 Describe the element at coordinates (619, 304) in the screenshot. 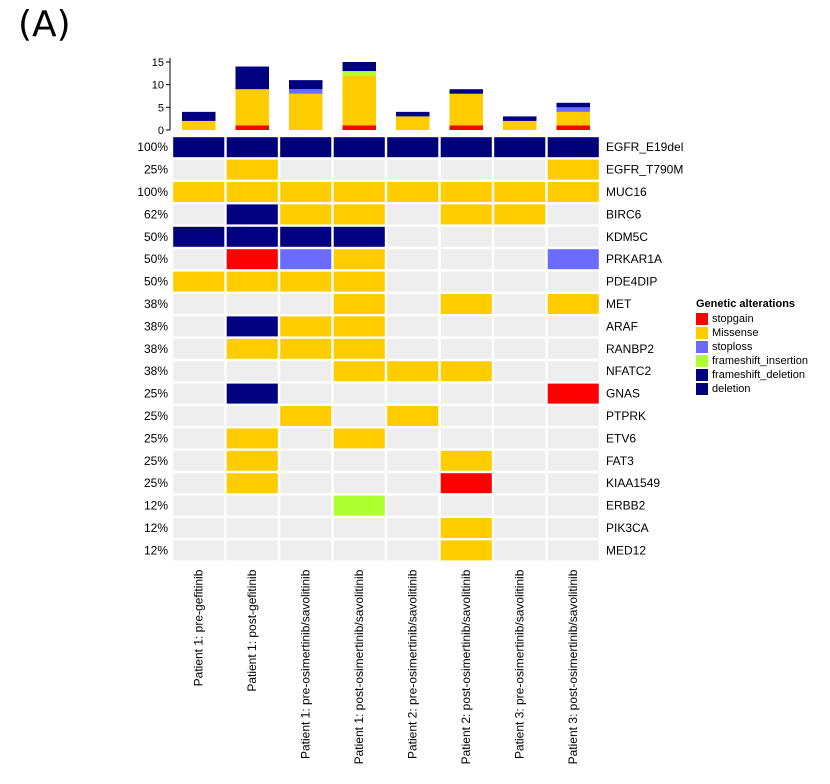

I see `gene-label: MET` at that location.